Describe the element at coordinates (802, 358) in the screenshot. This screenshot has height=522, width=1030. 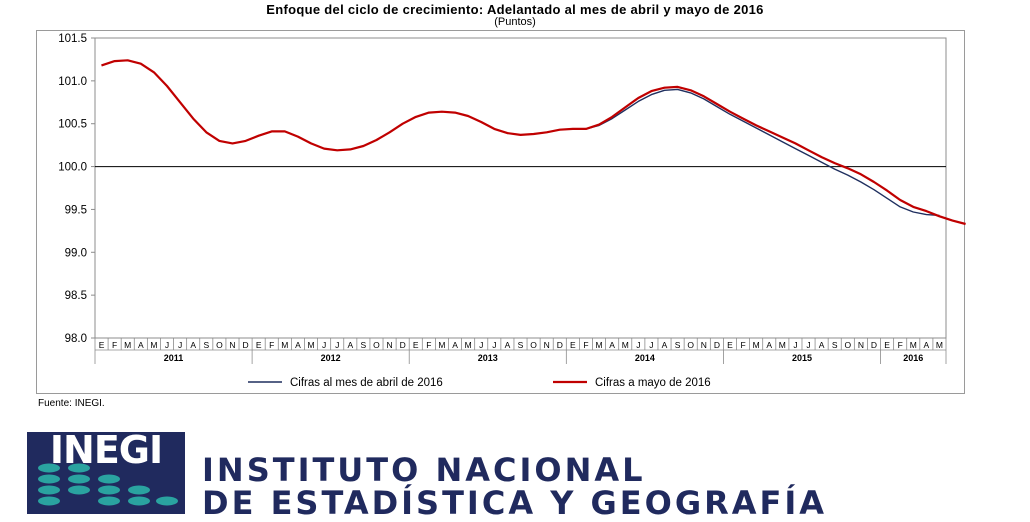
I see `year-label: 2015` at that location.